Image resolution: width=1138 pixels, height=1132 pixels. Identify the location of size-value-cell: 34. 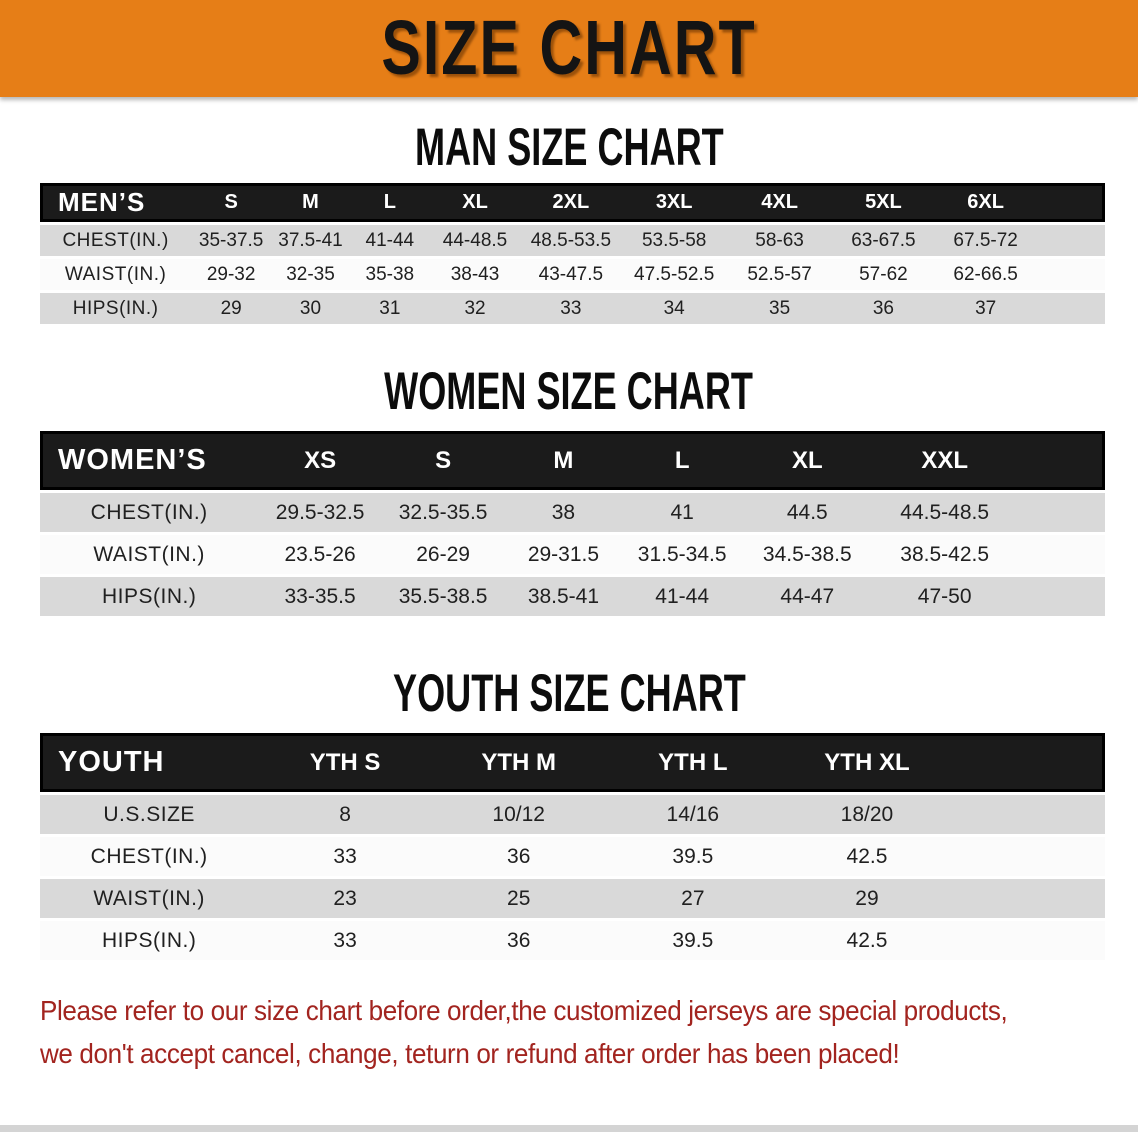
(674, 308).